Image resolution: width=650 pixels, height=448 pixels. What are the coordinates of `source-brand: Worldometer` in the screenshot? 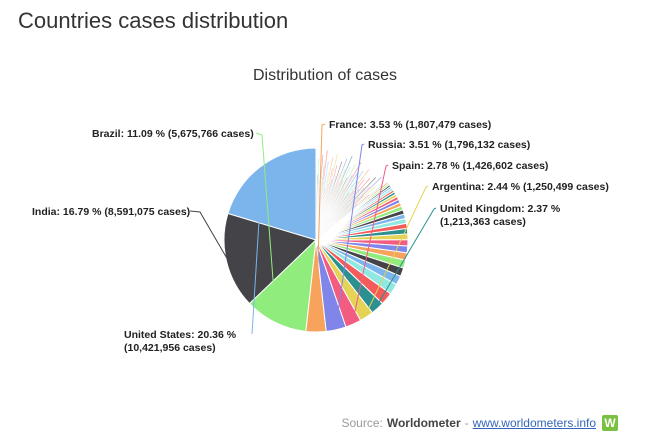 It's located at (423, 423).